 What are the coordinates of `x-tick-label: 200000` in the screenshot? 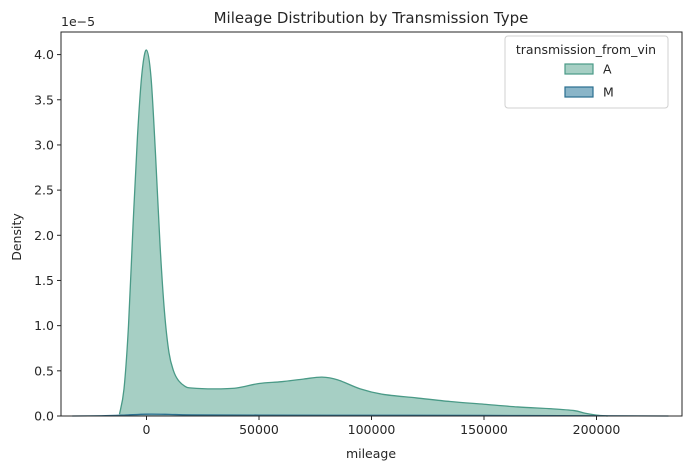 It's located at (597, 429).